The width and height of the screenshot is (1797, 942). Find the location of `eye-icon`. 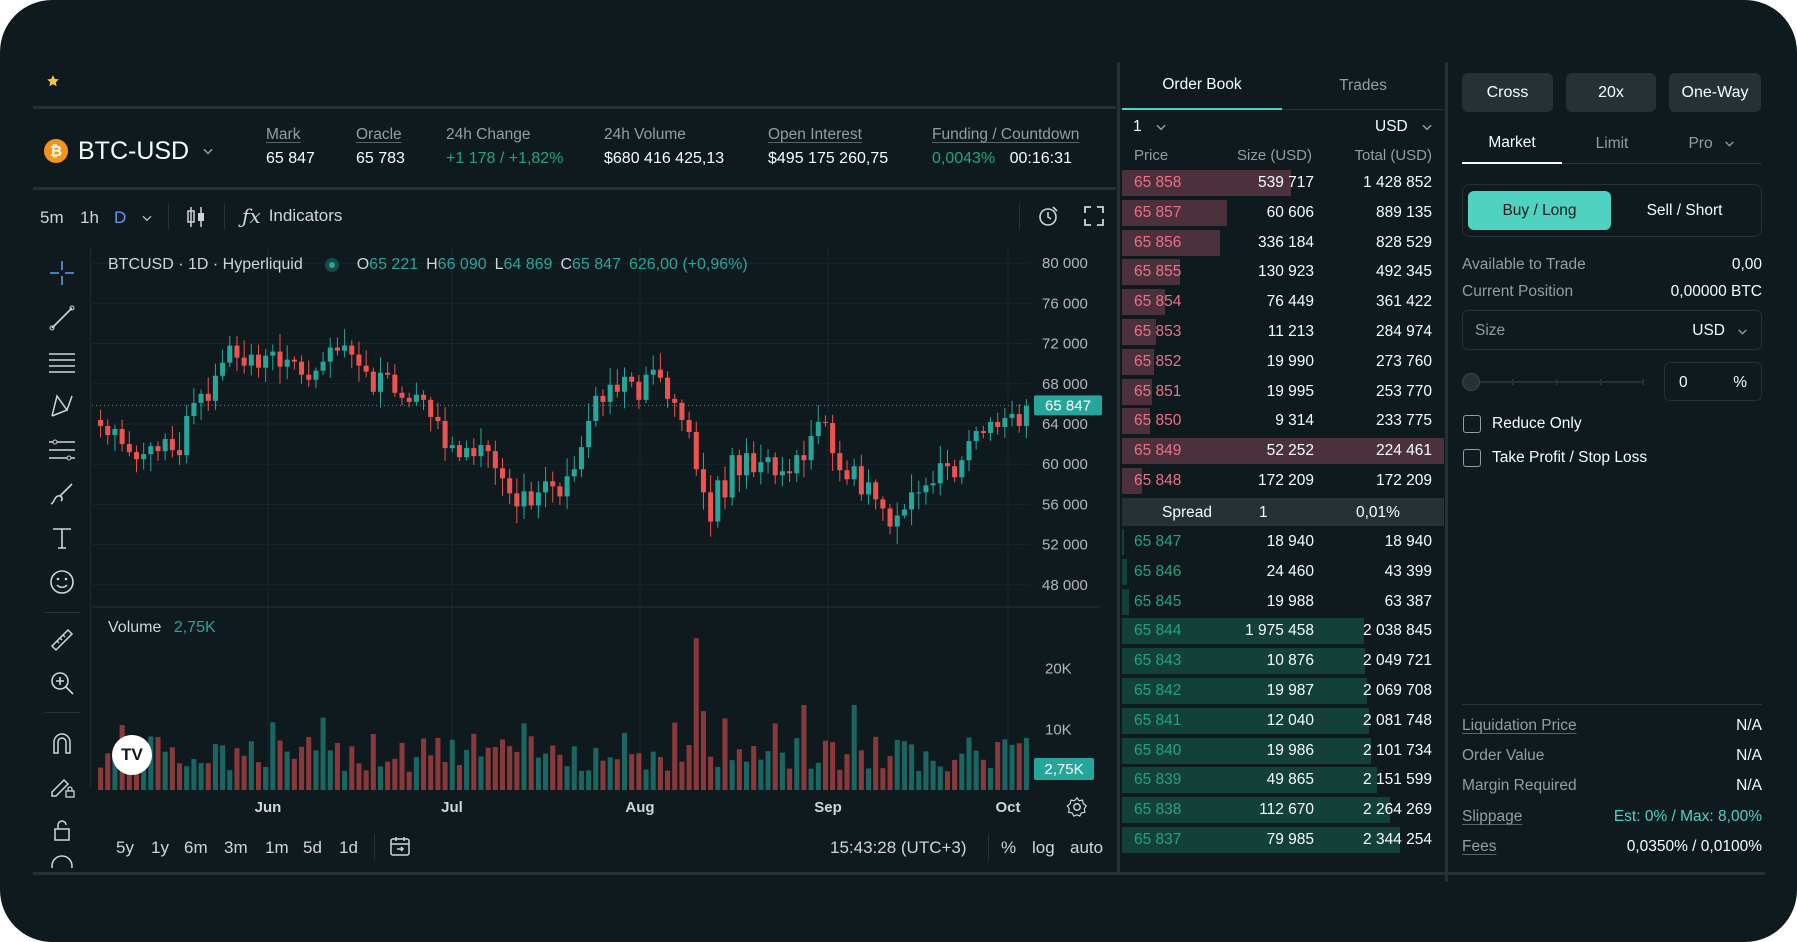

eye-icon is located at coordinates (62, 860).